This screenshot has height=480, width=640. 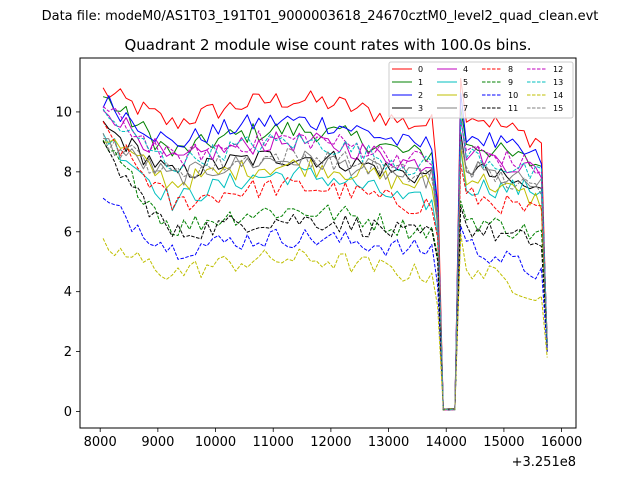 What do you see at coordinates (215, 442) in the screenshot?
I see `x-tick-label: 10000` at bounding box center [215, 442].